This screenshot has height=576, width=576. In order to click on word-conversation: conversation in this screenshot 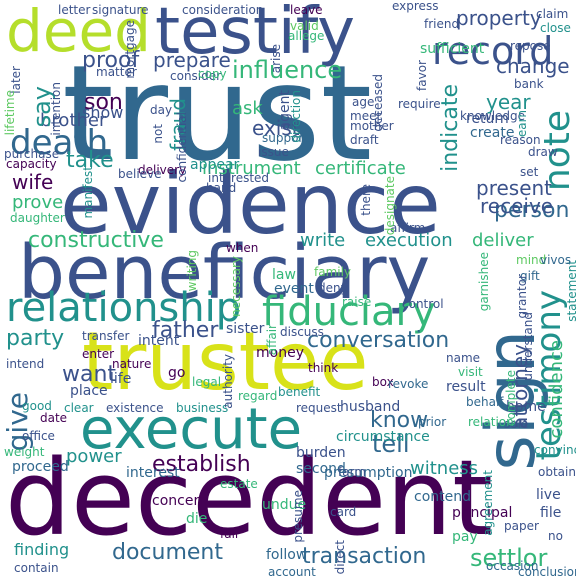, I will do `click(378, 340)`.